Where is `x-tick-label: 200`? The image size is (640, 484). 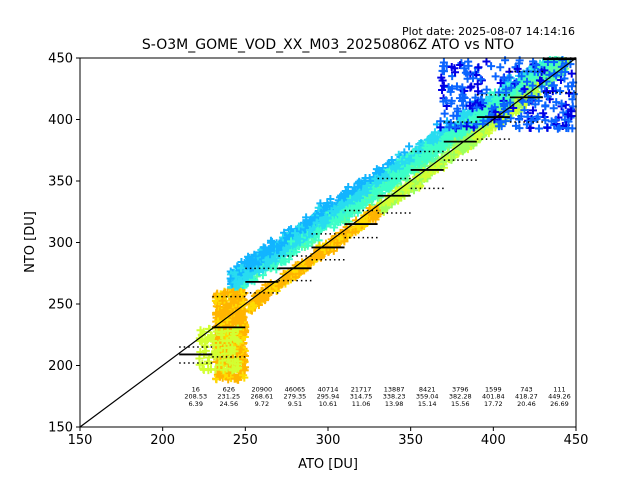 x-tick-label: 200 is located at coordinates (162, 440).